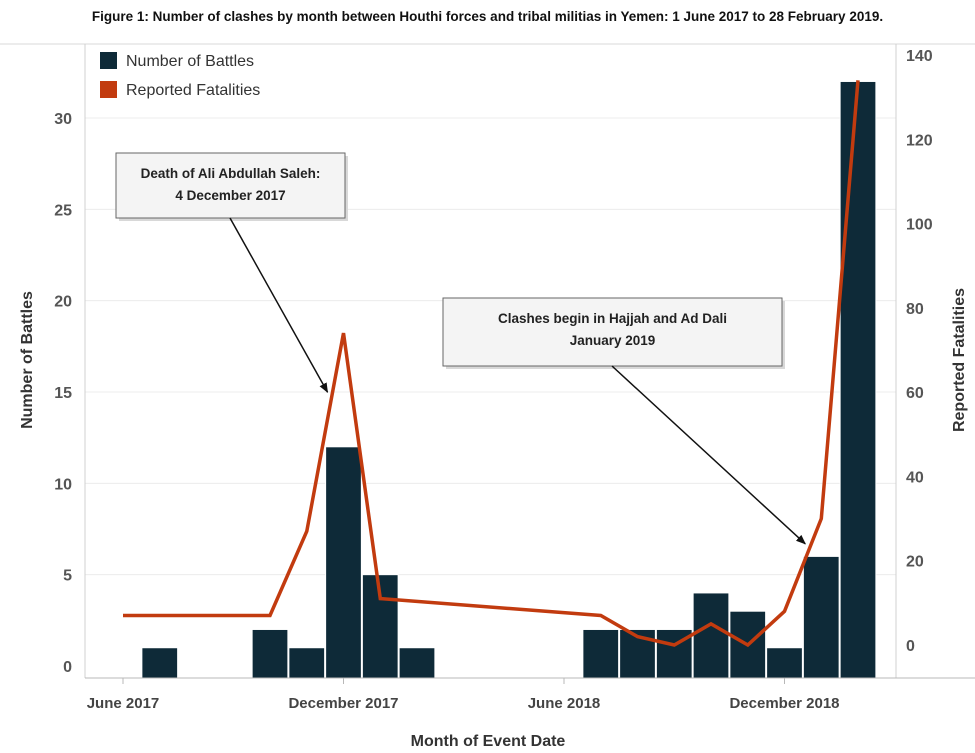 The height and width of the screenshot is (753, 975). I want to click on x-axis-title: Month of Event Date, so click(488, 741).